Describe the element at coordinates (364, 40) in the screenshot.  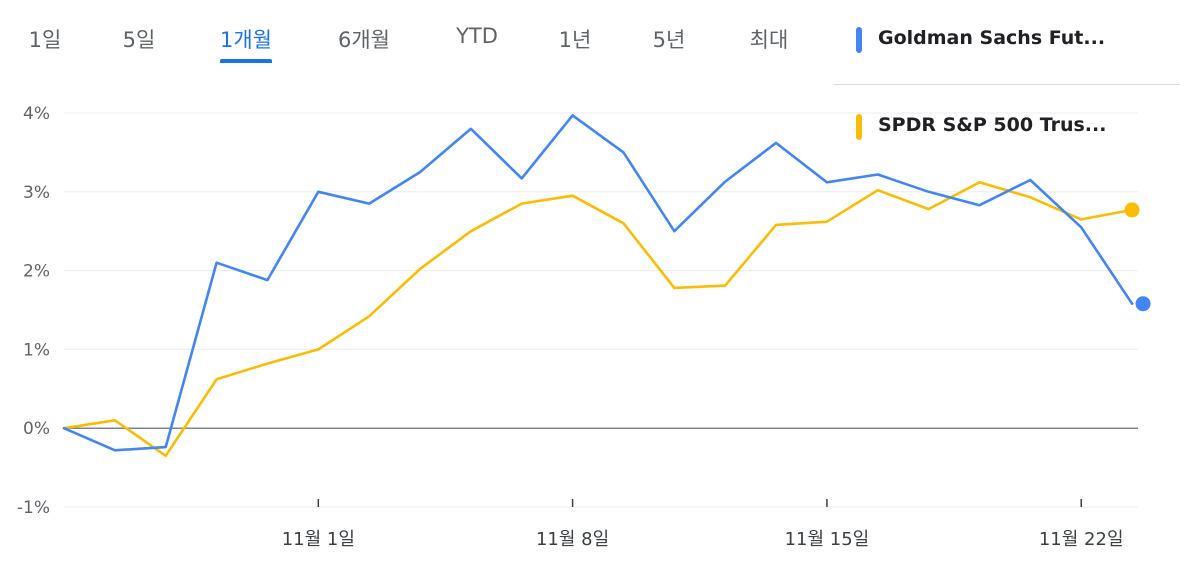
I see `tab-6m: 6개월` at that location.